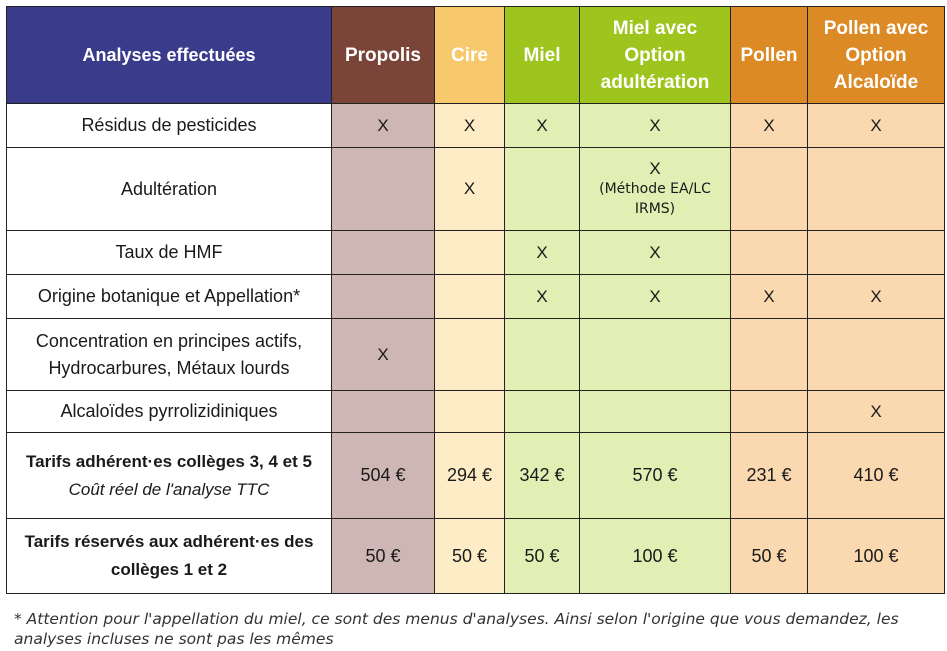 The image size is (947, 651). Describe the element at coordinates (876, 55) in the screenshot. I see `column-header-pollen-option: Pollen avec Option Alcaloïde` at that location.